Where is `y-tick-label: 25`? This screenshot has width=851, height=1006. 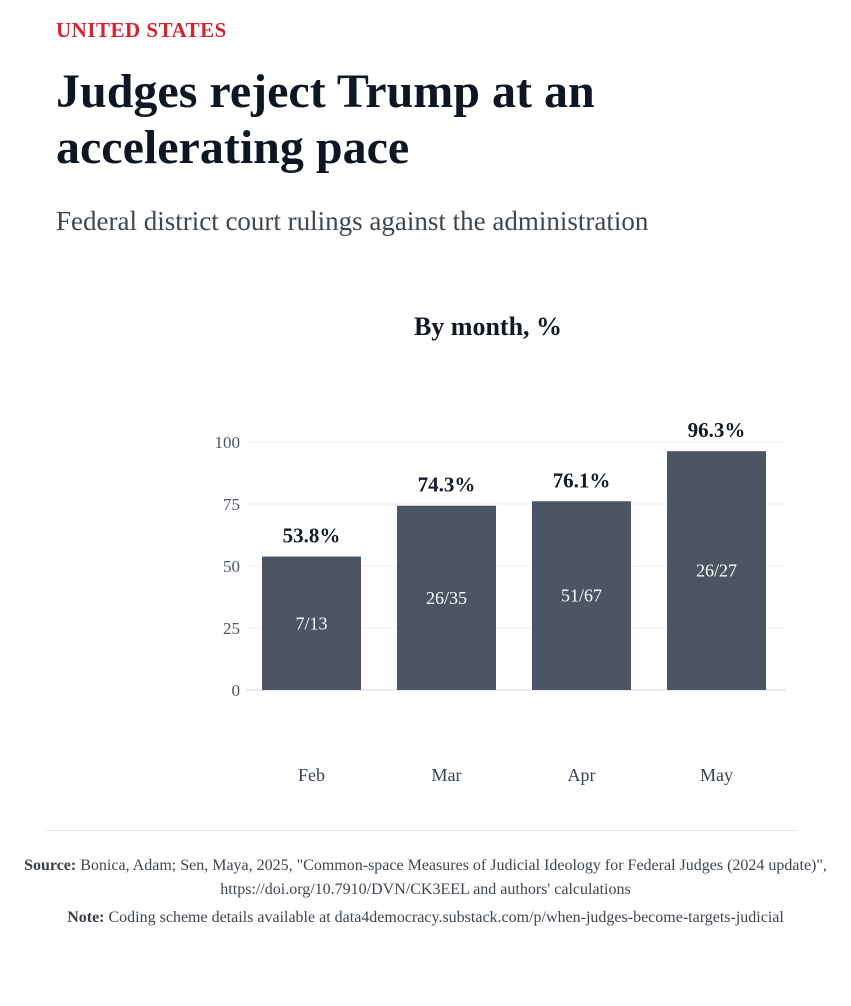 y-tick-label: 25 is located at coordinates (231, 628).